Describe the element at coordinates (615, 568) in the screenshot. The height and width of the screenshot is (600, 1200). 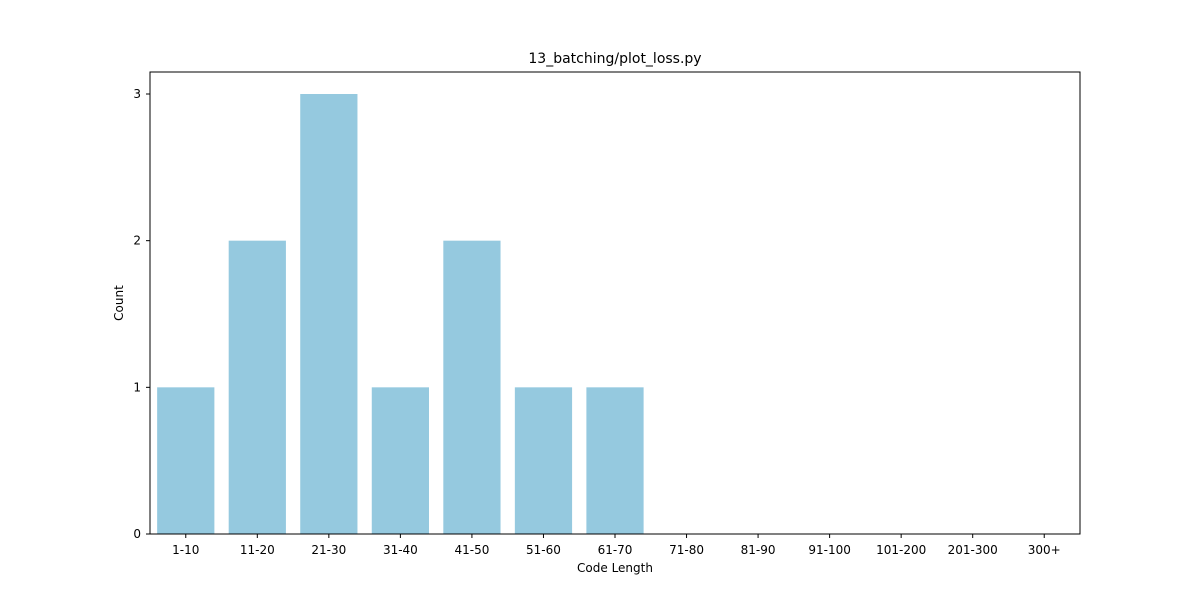
I see `x-axis-label: Code Length` at that location.